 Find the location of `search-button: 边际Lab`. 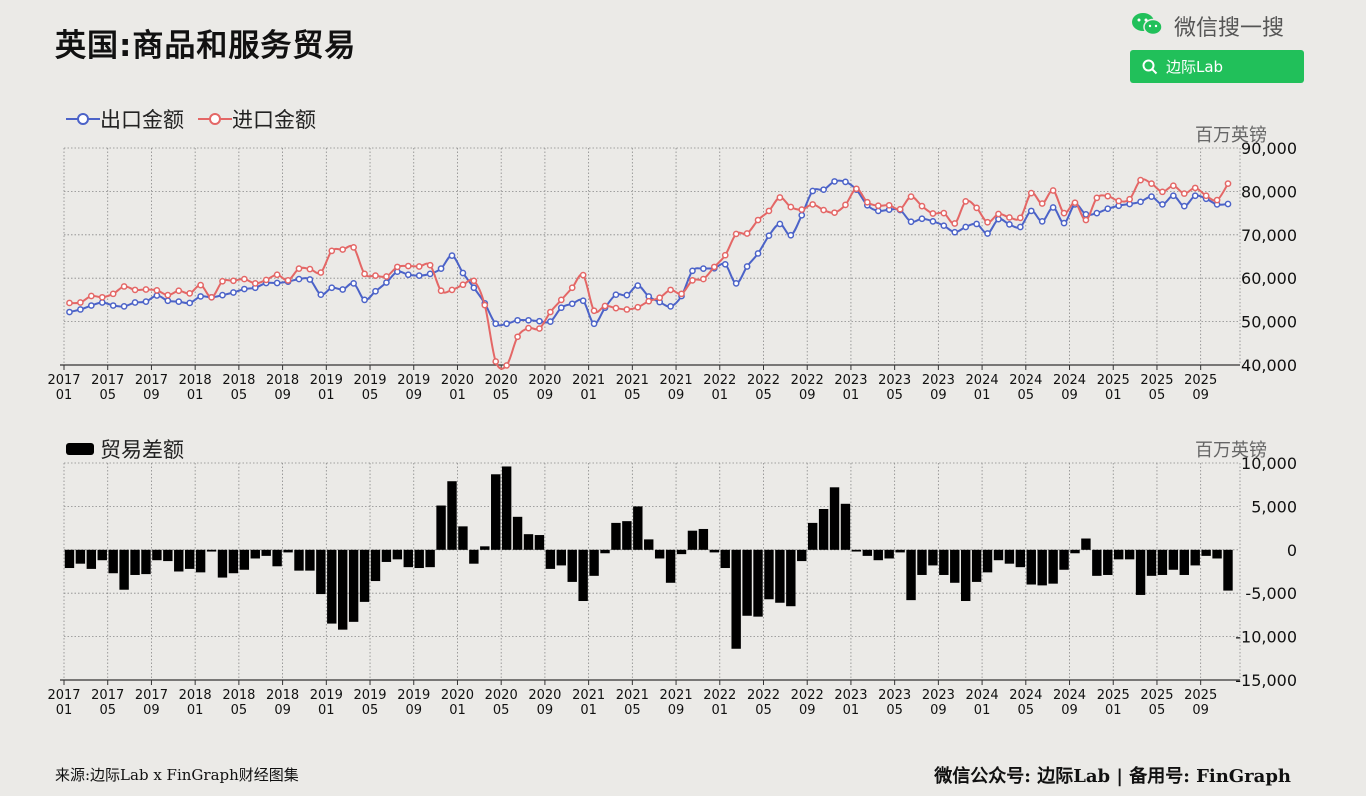

search-button: 边际Lab is located at coordinates (1217, 66).